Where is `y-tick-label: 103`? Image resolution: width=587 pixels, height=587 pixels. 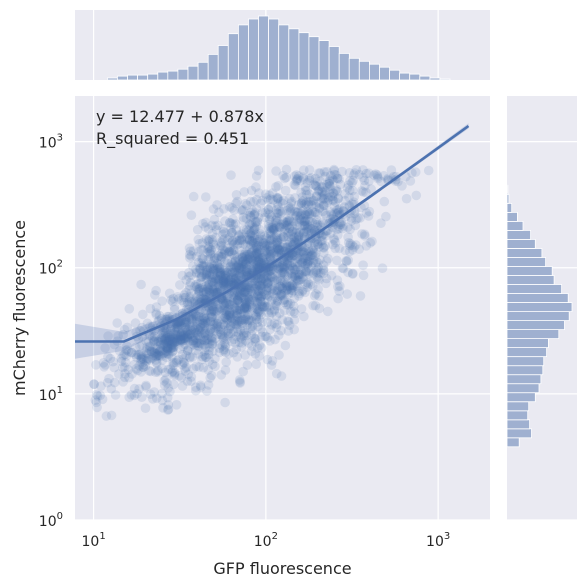 y-tick-label: 103 is located at coordinates (51, 142).